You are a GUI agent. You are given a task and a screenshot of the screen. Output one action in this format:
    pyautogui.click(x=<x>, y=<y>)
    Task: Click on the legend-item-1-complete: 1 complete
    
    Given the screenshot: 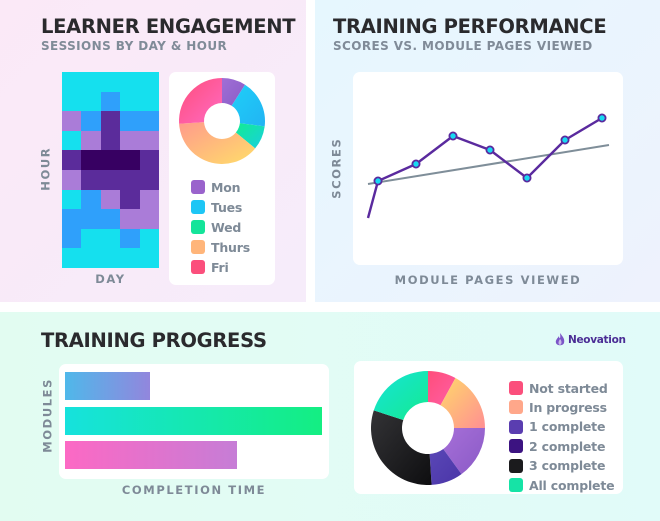 What is the action you would take?
    pyautogui.click(x=557, y=427)
    